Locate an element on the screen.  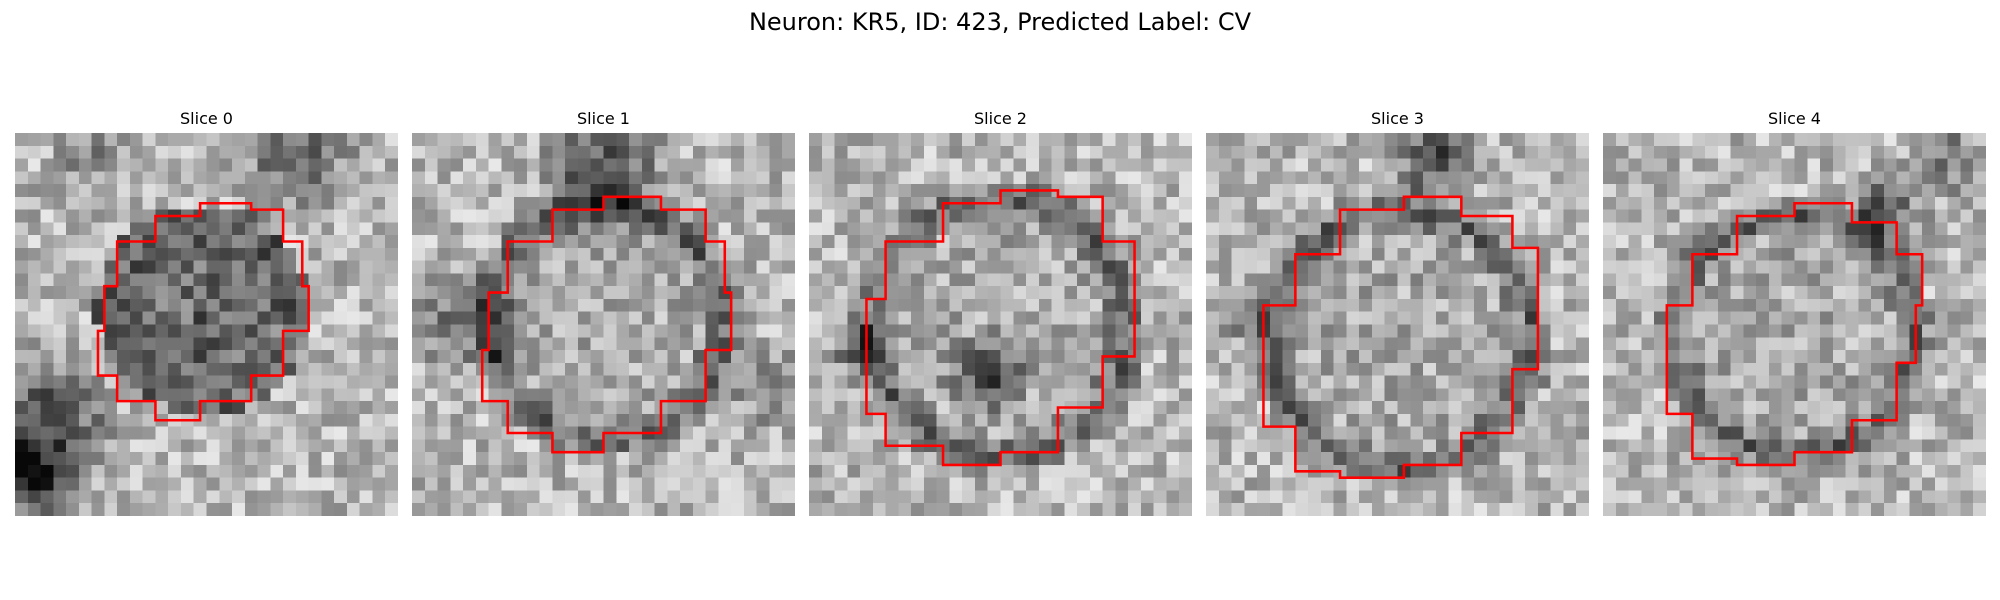
slice-panel: Slice 0 is located at coordinates (206, 311).